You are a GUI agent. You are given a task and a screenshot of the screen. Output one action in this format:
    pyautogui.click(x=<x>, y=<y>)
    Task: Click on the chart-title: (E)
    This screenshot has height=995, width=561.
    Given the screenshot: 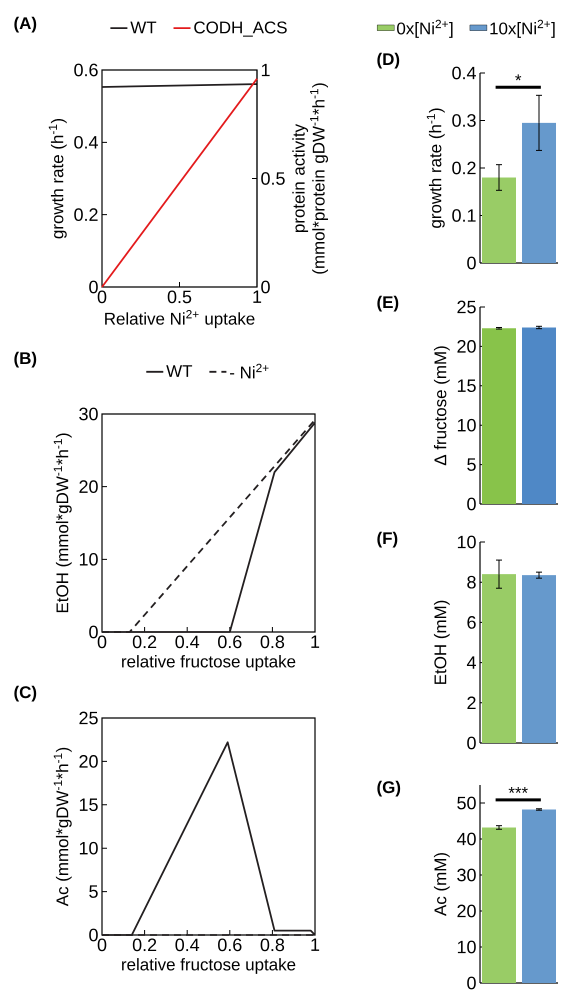 What is the action you would take?
    pyautogui.click(x=387, y=304)
    